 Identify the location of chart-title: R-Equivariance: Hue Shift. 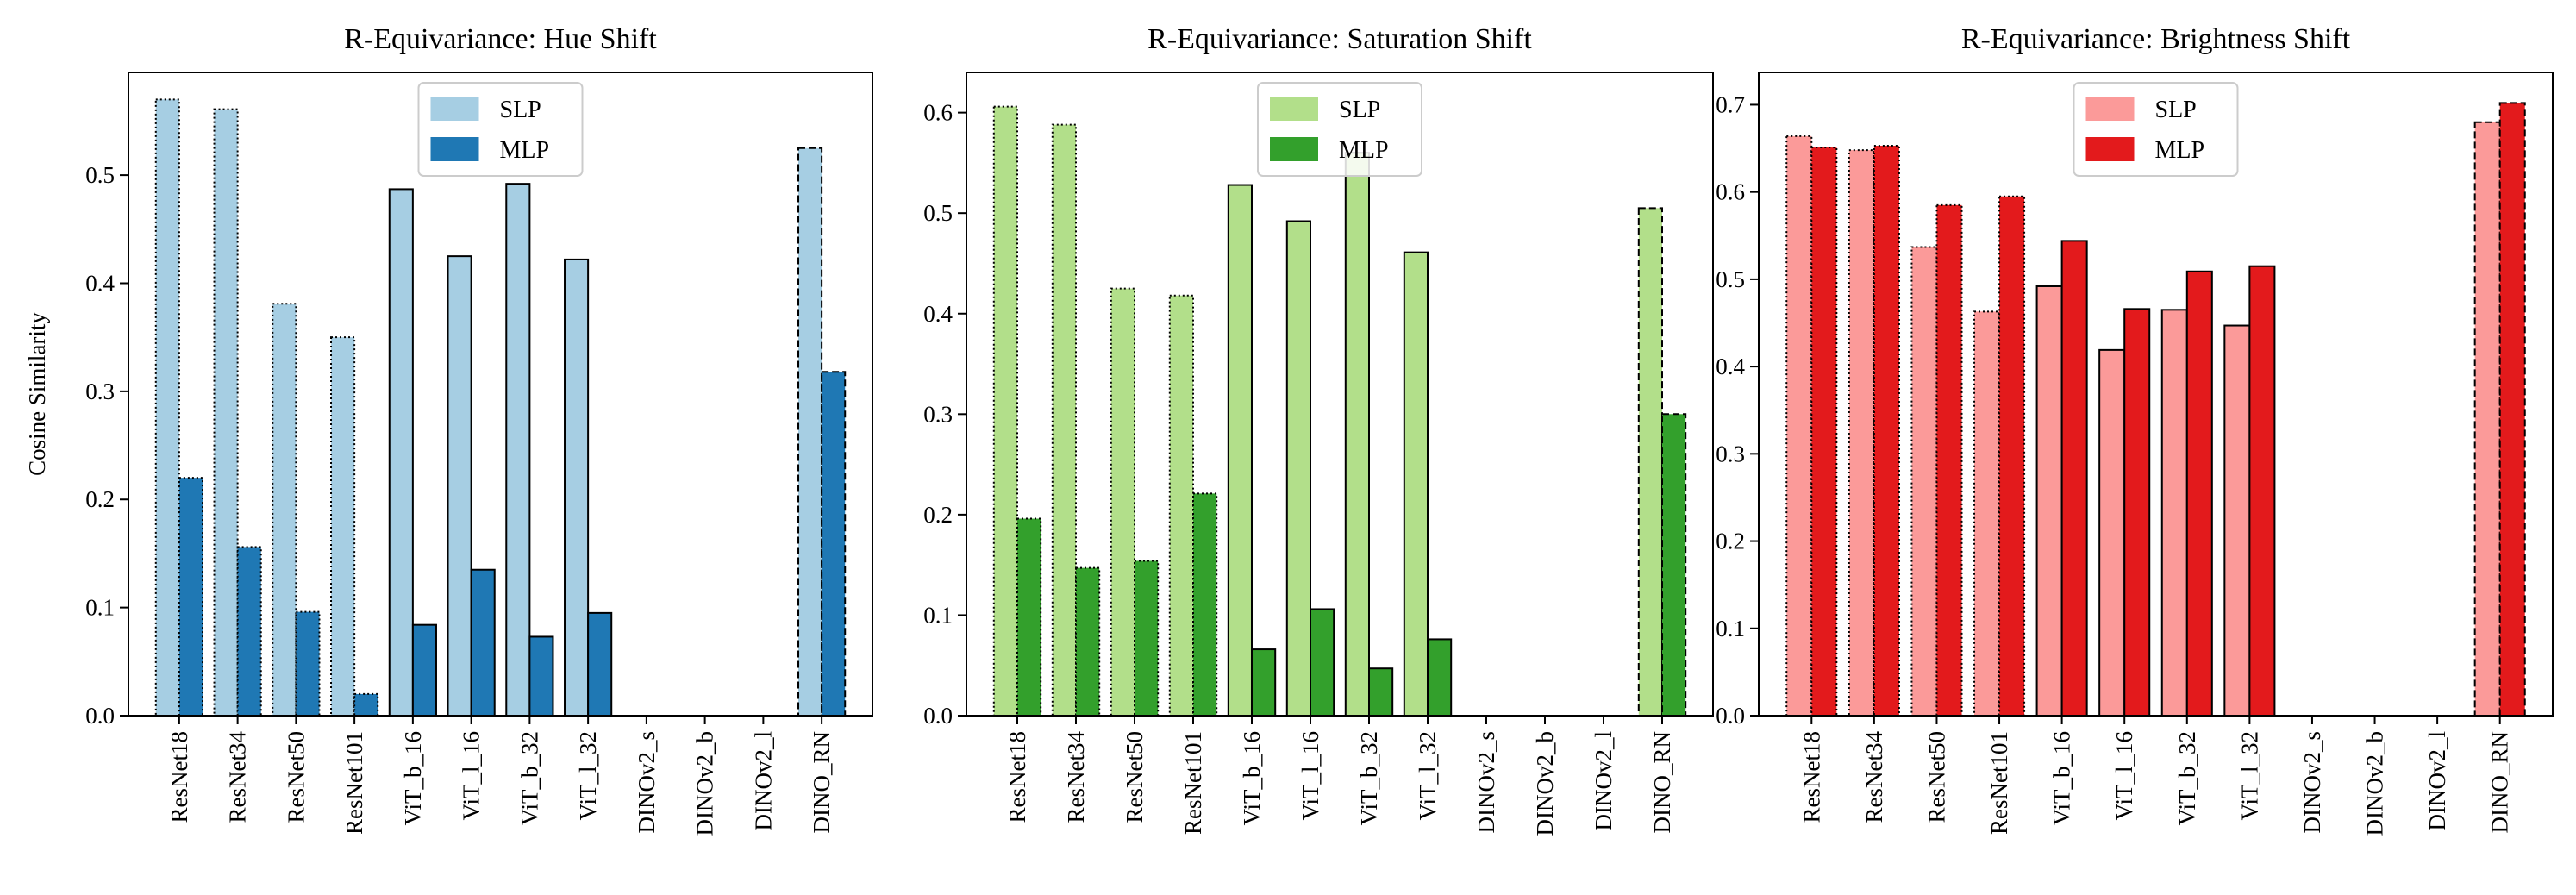
(501, 39).